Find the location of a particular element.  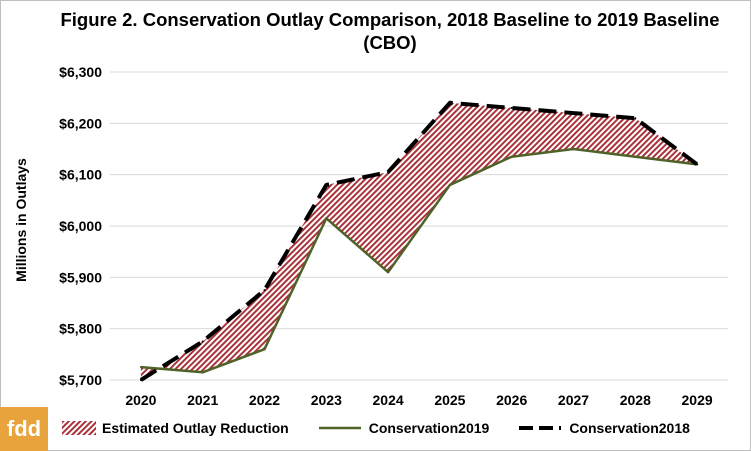

legend-swatch-2019 is located at coordinates (339, 428).